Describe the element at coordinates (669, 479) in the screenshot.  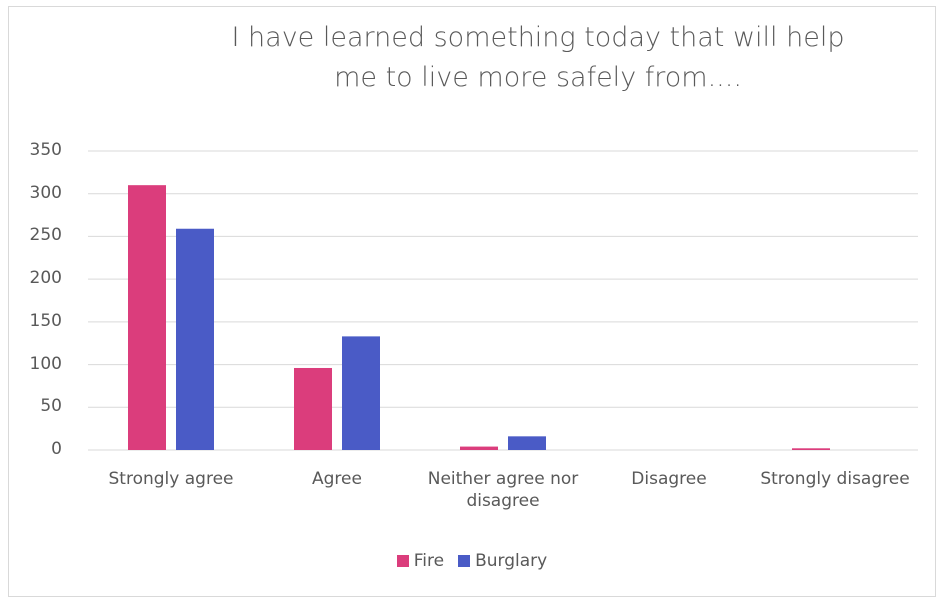
I see `x-tick-label: Disagree` at that location.